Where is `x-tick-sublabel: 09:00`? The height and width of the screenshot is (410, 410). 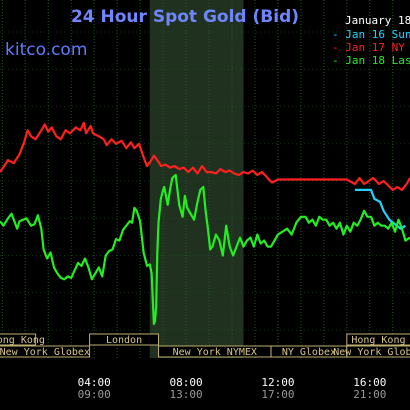 x-tick-sublabel: 09:00 is located at coordinates (94, 394).